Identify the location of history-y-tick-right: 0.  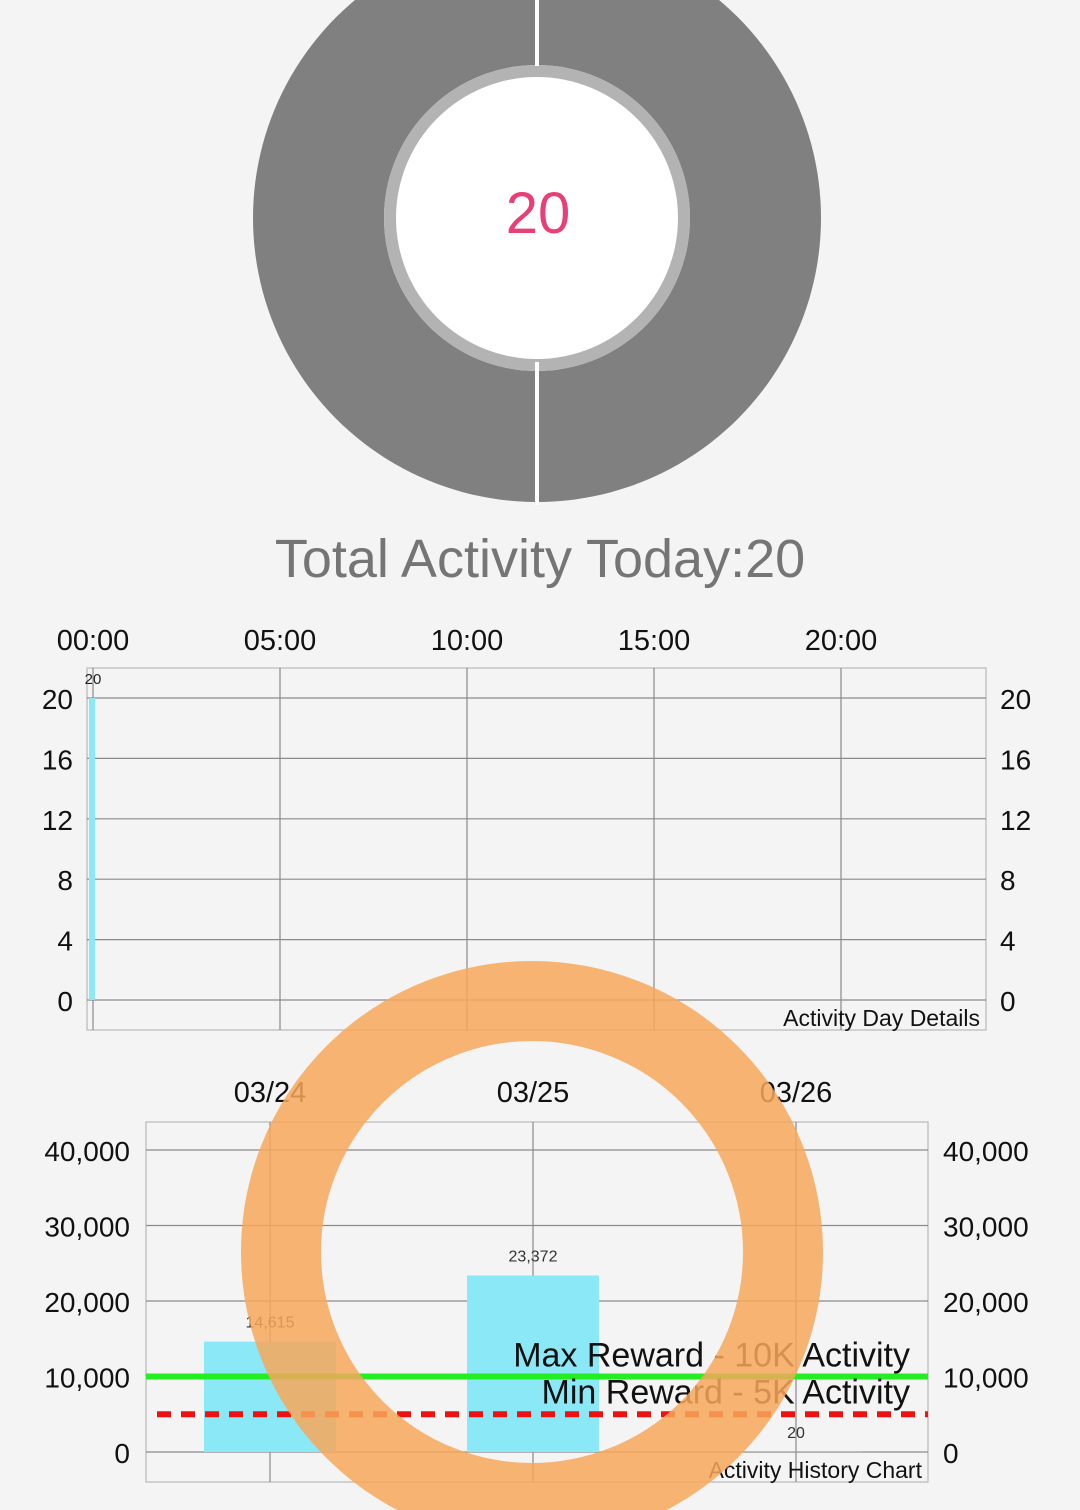
(951, 1453).